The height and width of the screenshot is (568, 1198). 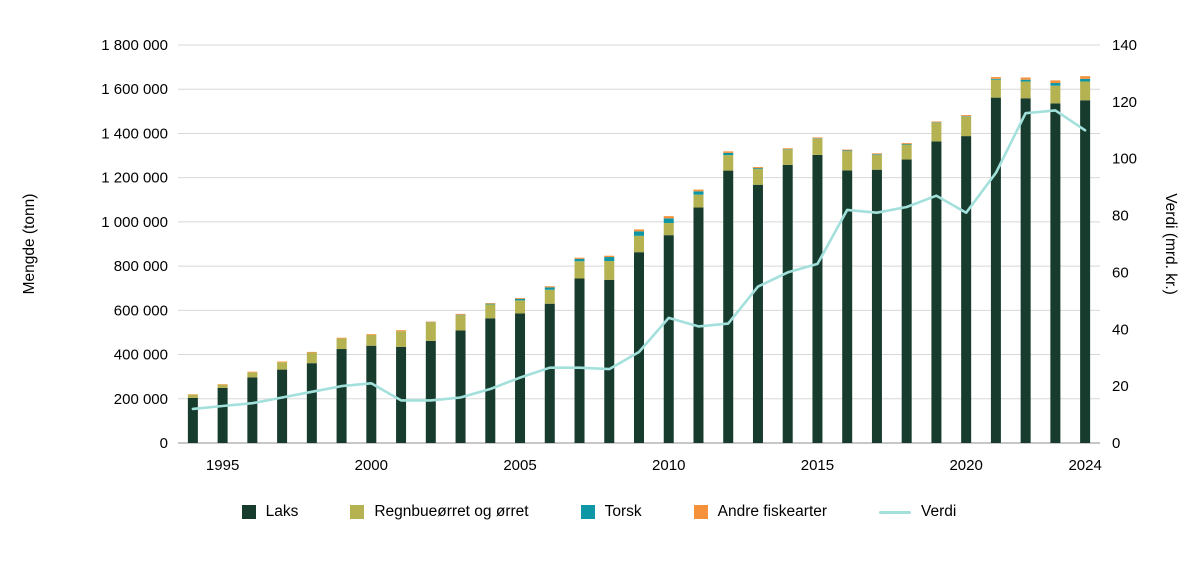 I want to click on left-axis-tick-label: 0, so click(x=164, y=443).